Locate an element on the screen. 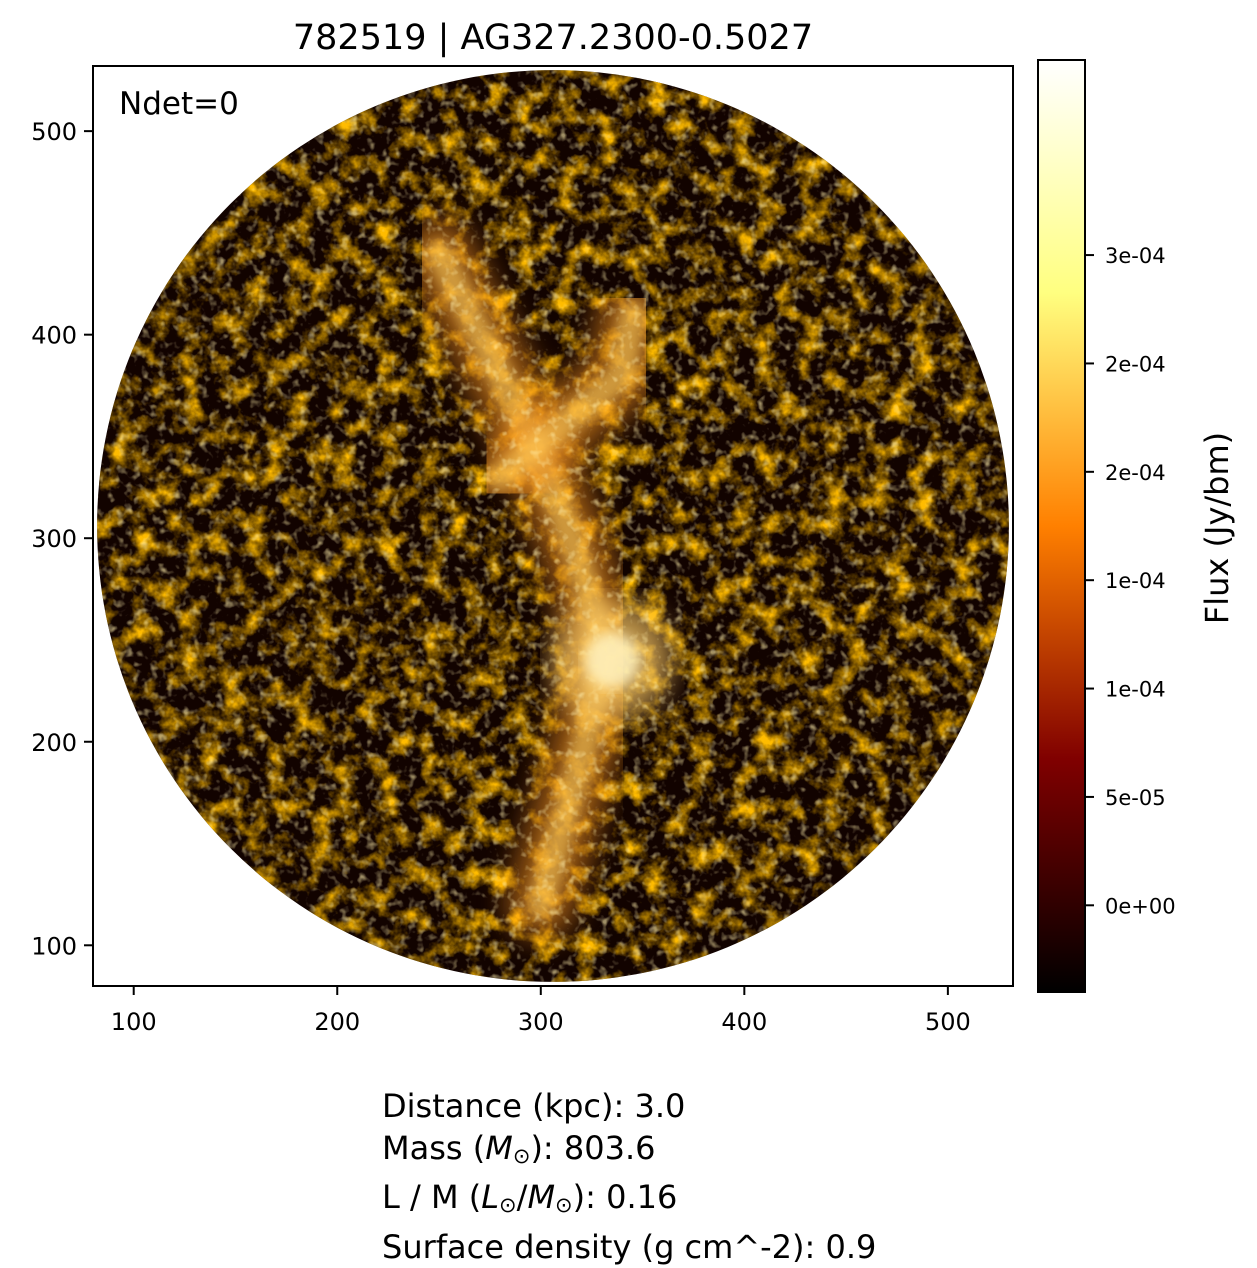 Image resolution: width=1257 pixels, height=1268 pixels. stat-surface-density: Surface density (g cm^-2): 0.9 is located at coordinates (629, 1247).